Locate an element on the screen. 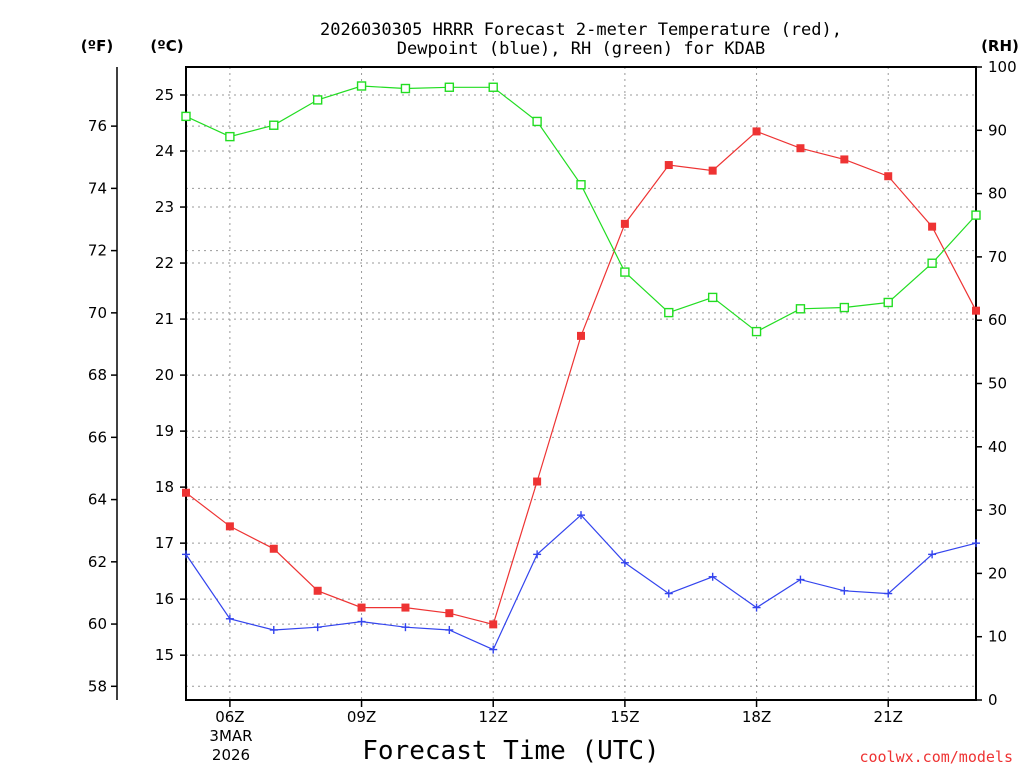  celsius-tick-label: 22 is located at coordinates (164, 263).